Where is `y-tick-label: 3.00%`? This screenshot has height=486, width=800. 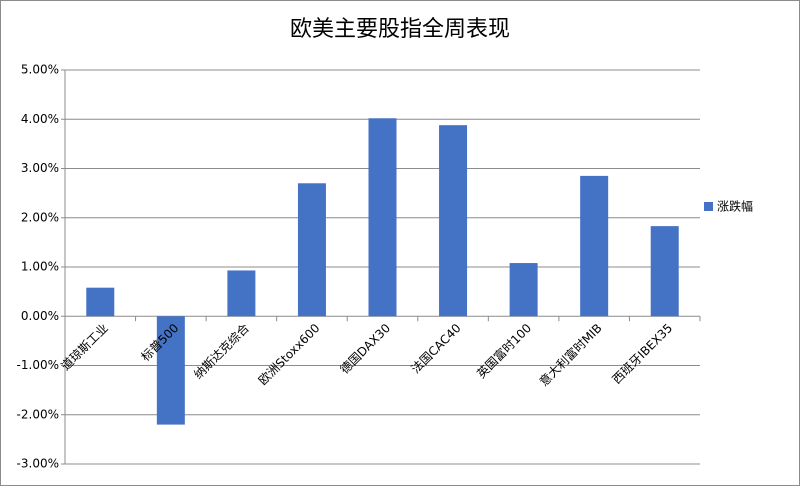 y-tick-label: 3.00% is located at coordinates (40, 168).